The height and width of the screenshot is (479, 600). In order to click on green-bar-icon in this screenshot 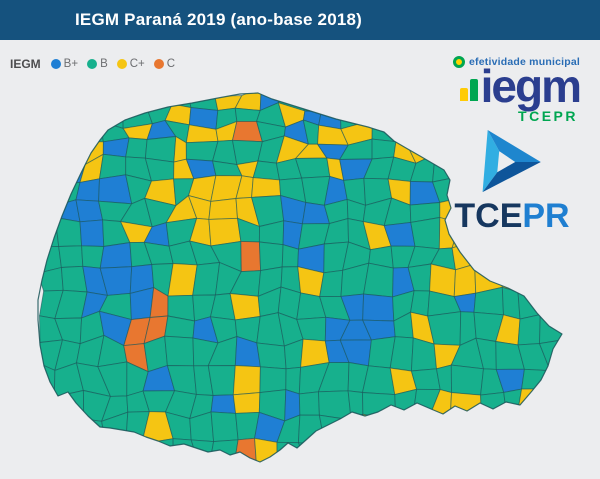, I will do `click(473, 89)`.